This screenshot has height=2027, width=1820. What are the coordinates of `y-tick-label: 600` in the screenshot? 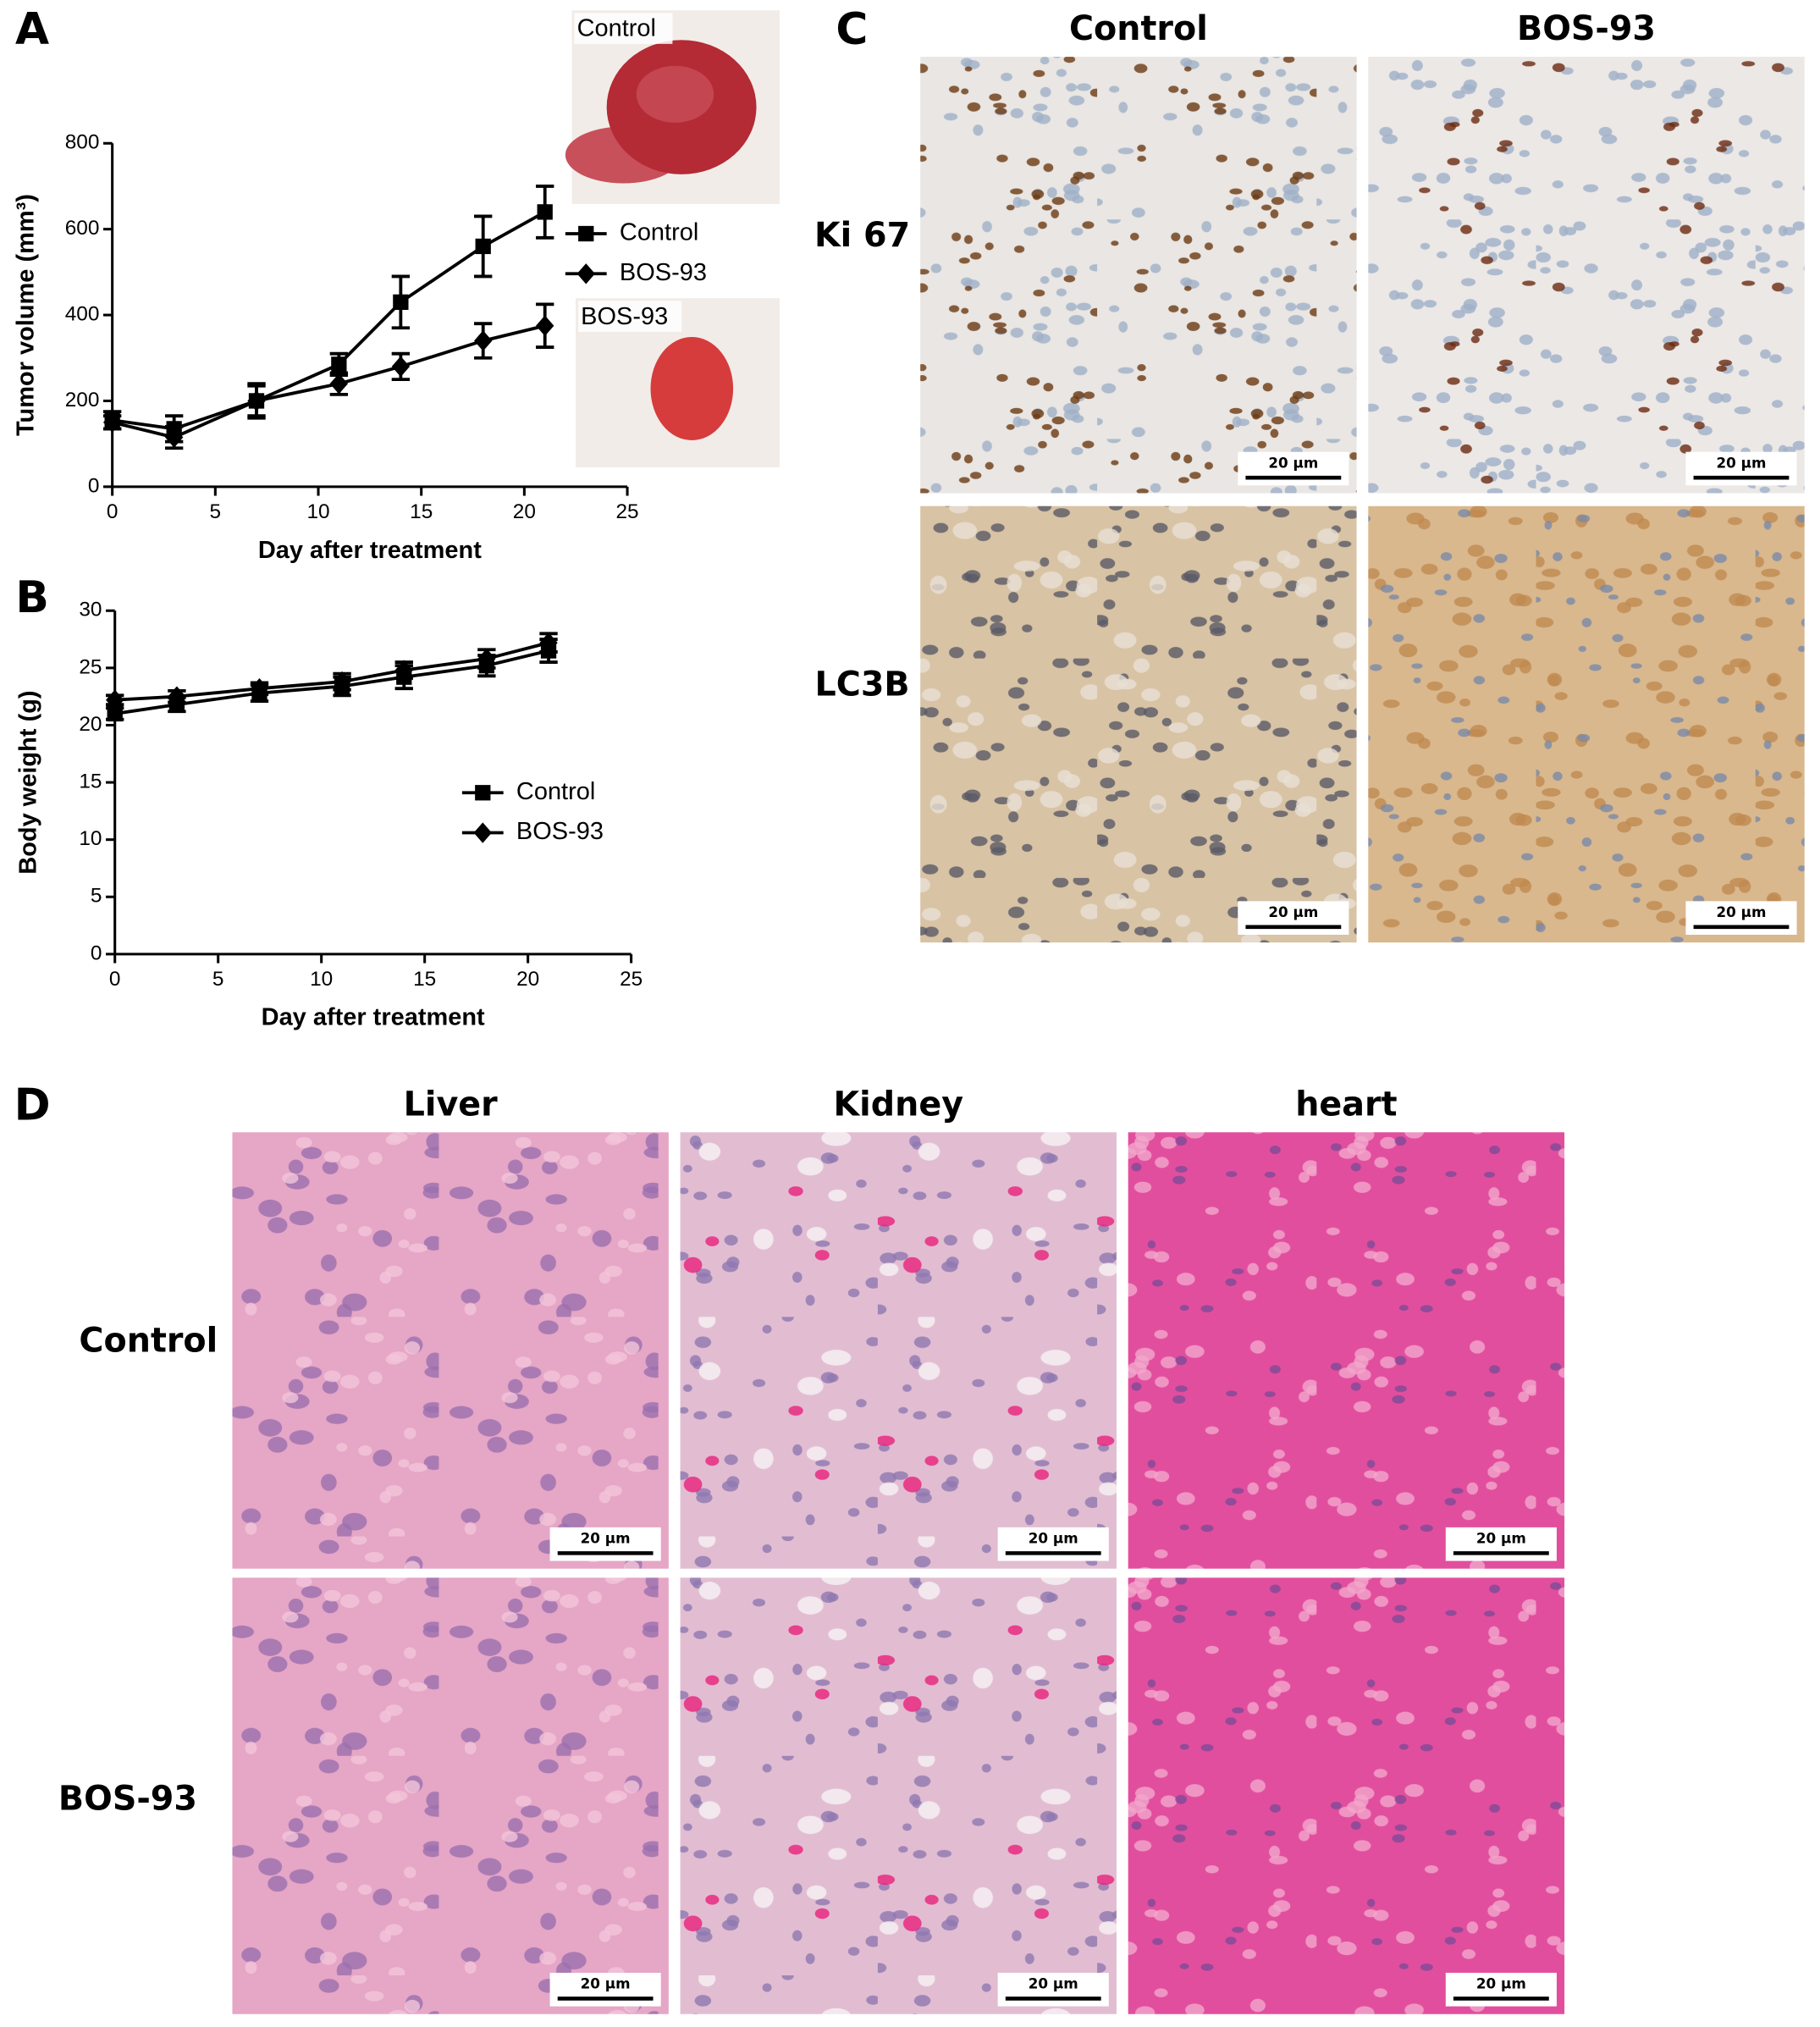 It's located at (82, 228).